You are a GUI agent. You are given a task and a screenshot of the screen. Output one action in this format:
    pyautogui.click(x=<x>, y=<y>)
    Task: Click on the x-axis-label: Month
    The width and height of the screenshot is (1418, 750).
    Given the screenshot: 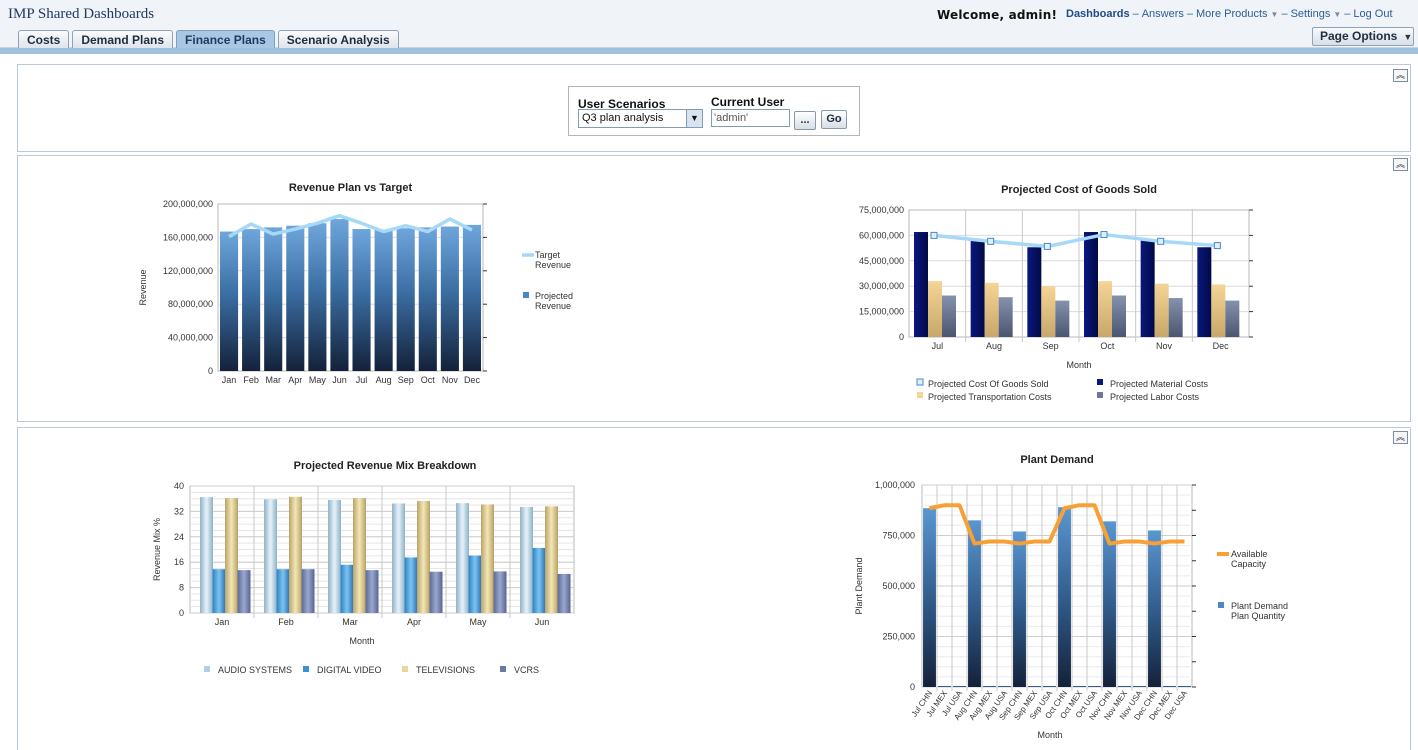 What is the action you would take?
    pyautogui.click(x=1049, y=735)
    